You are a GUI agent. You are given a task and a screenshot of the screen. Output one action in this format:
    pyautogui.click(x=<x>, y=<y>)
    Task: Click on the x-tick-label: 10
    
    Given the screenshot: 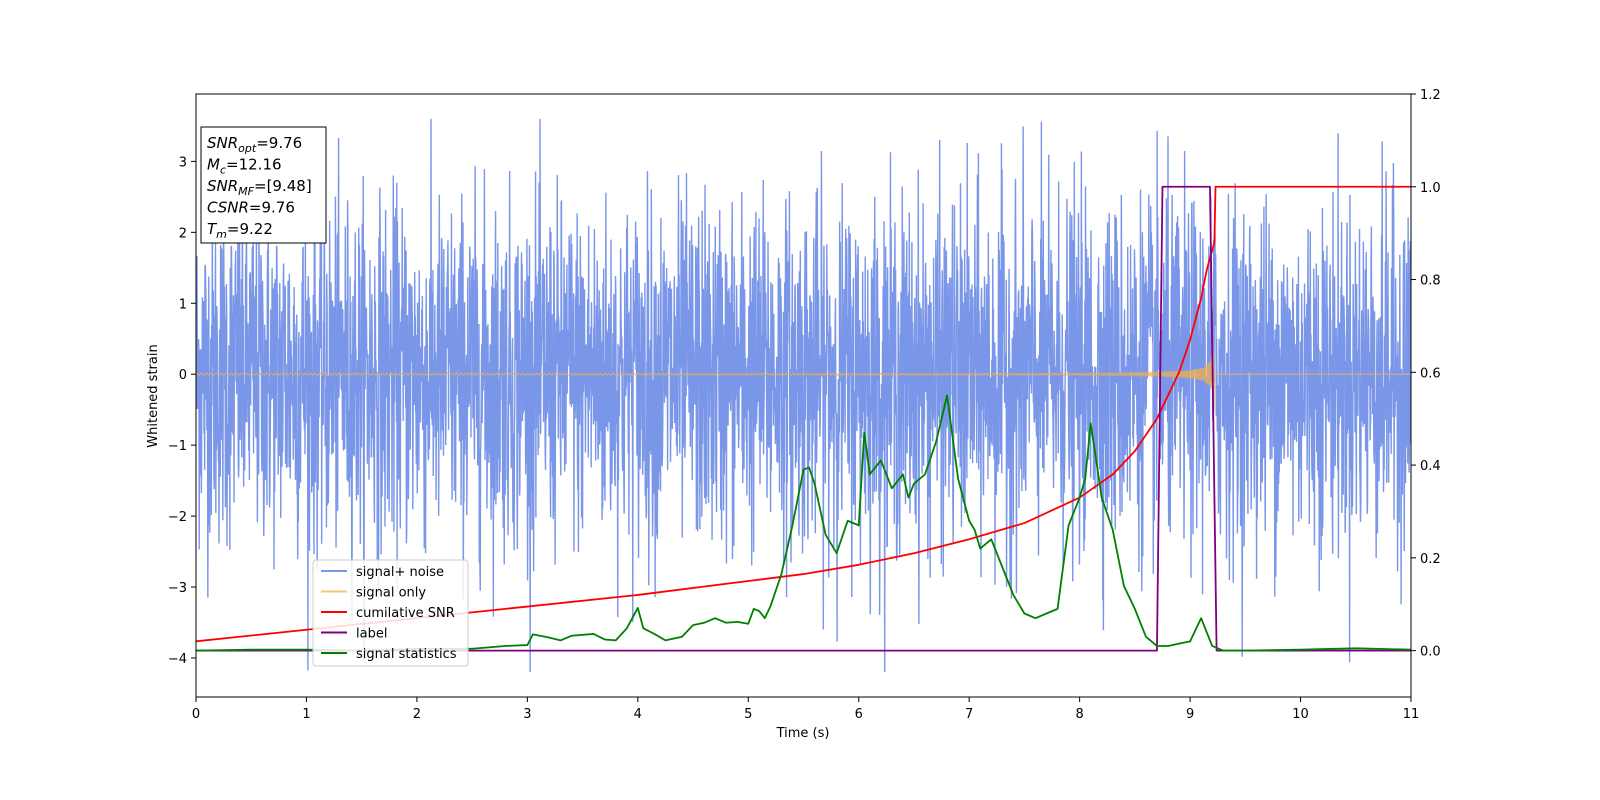 What is the action you would take?
    pyautogui.click(x=1300, y=714)
    